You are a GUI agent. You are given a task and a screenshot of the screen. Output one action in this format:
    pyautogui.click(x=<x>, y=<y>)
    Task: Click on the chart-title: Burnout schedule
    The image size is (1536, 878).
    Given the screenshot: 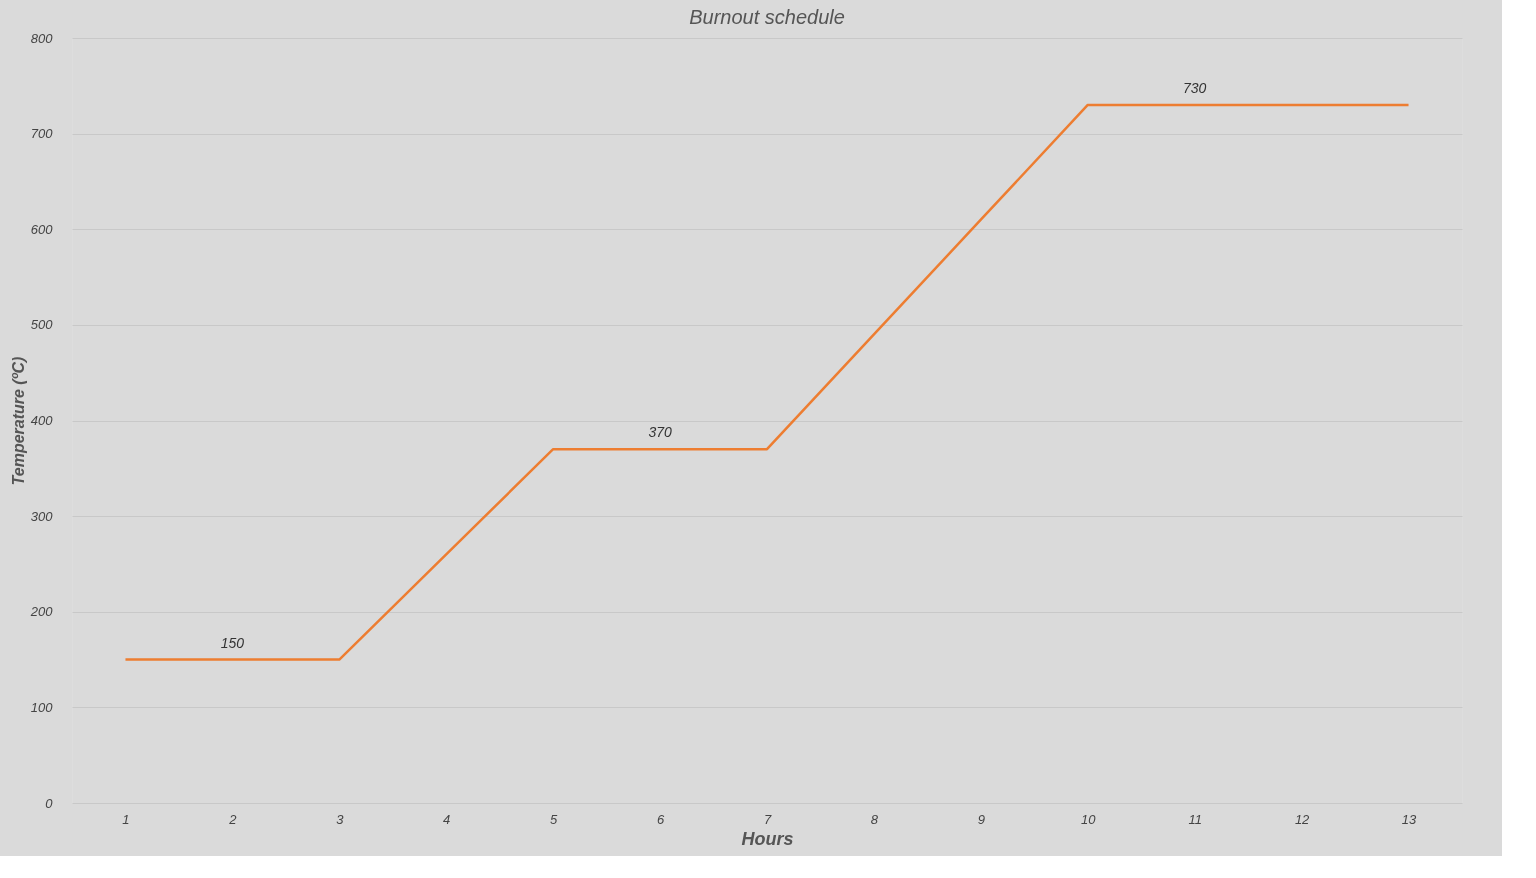 What is the action you would take?
    pyautogui.click(x=767, y=17)
    